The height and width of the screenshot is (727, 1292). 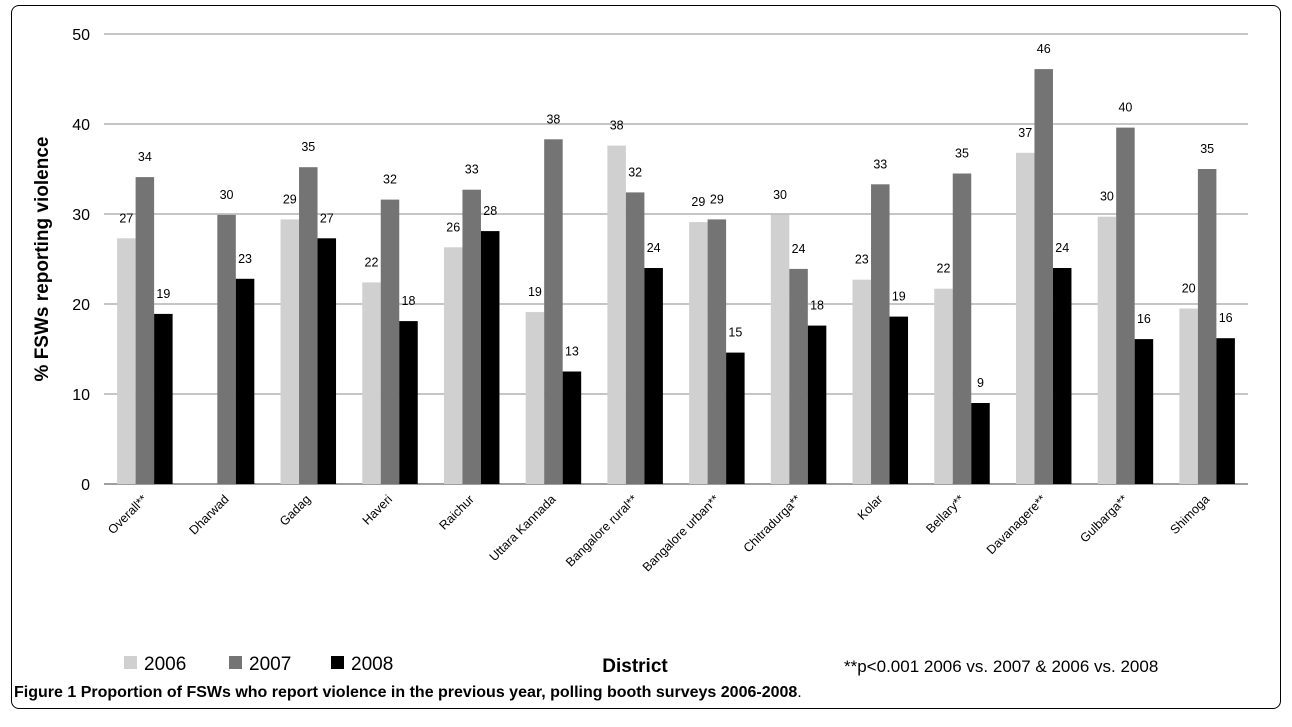 I want to click on category-label: Gadag, so click(x=295, y=510).